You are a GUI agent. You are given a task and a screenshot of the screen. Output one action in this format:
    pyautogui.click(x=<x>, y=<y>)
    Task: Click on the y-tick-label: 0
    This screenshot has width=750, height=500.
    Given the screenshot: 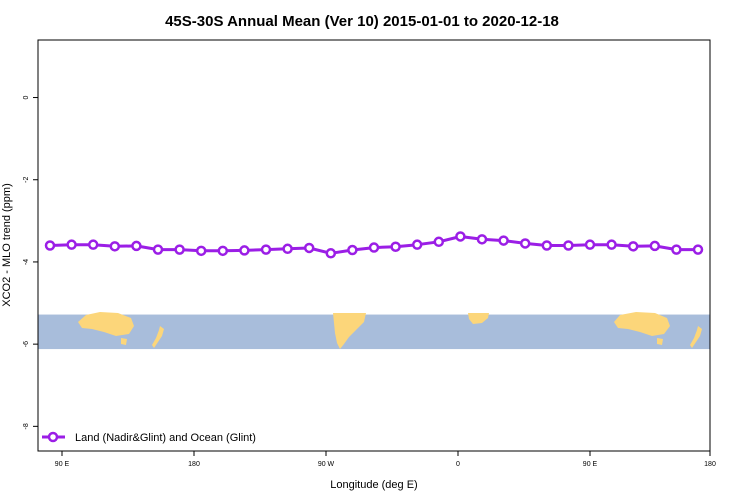 What is the action you would take?
    pyautogui.click(x=26, y=97)
    